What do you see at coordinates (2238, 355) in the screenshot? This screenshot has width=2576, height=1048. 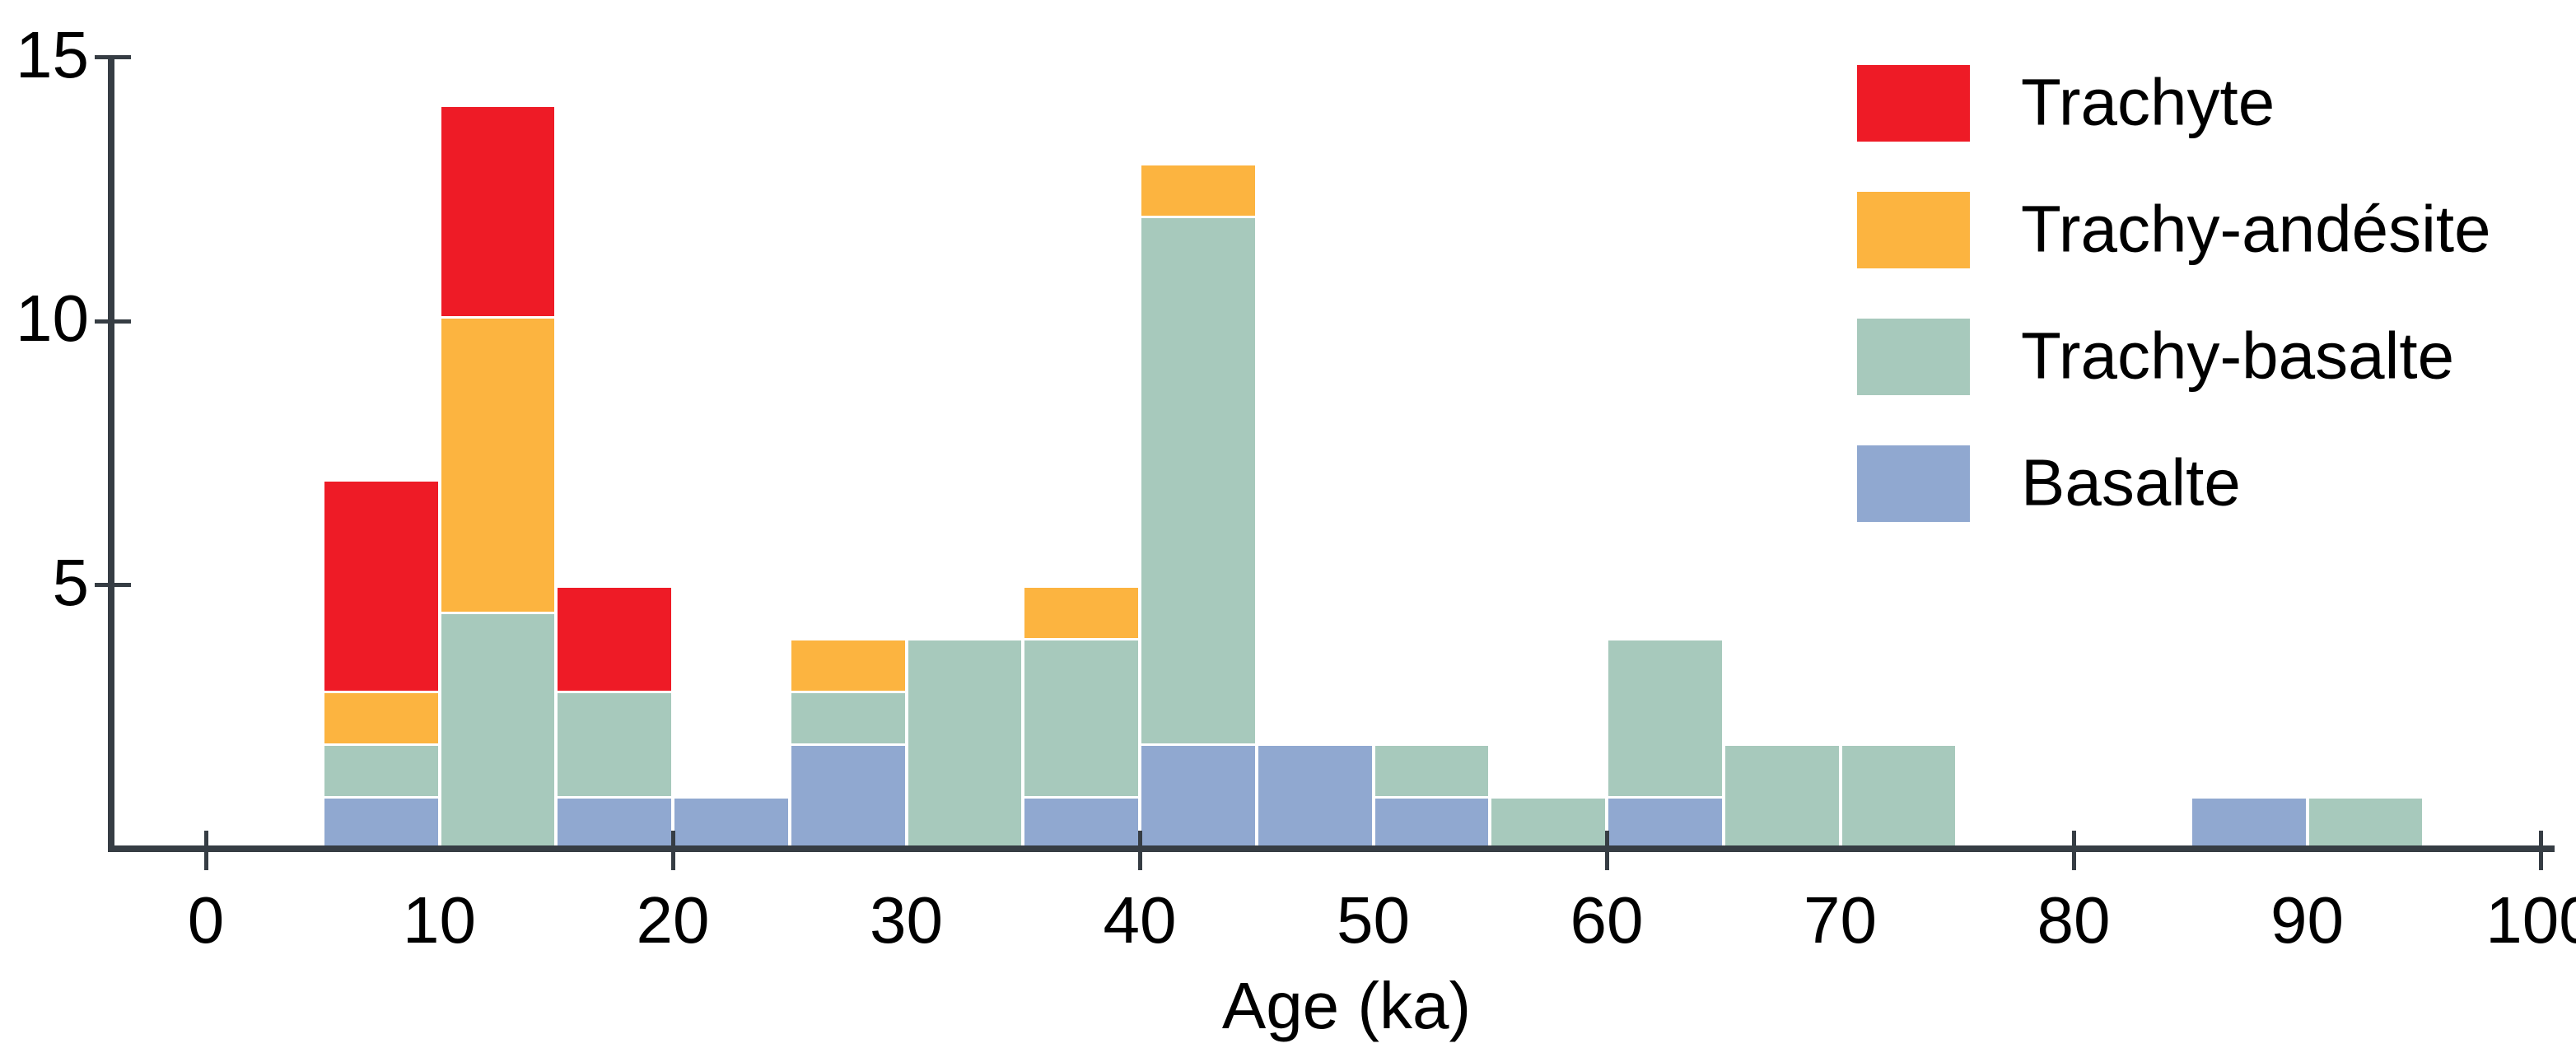 I see `legend-label: Trachy-basalte` at bounding box center [2238, 355].